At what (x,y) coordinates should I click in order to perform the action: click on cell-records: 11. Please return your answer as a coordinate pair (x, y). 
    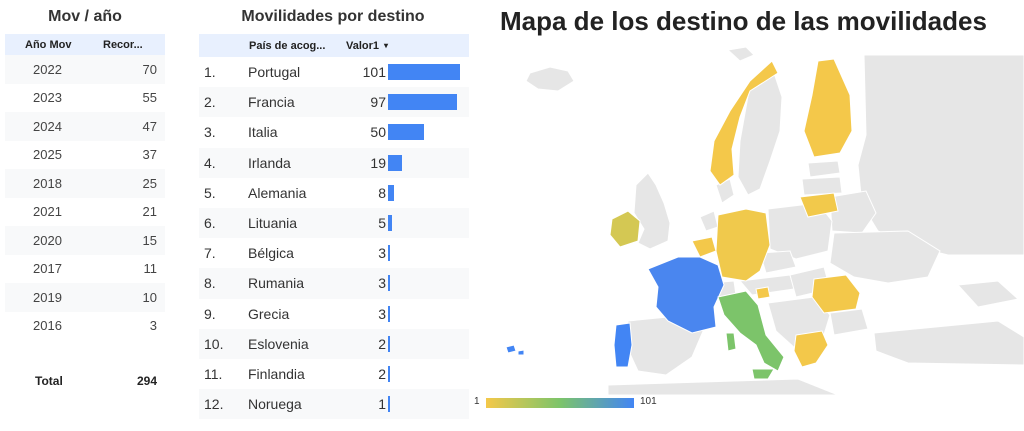
    Looking at the image, I should click on (150, 269).